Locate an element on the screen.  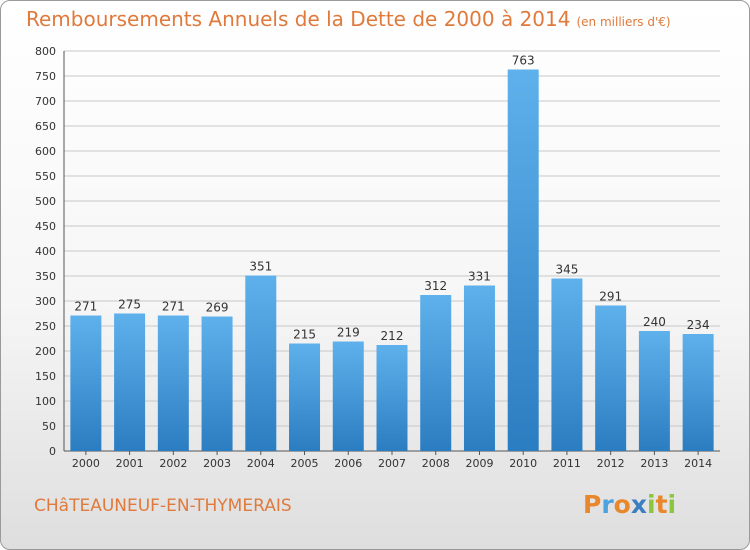
x-tick-label: 2002 is located at coordinates (173, 463).